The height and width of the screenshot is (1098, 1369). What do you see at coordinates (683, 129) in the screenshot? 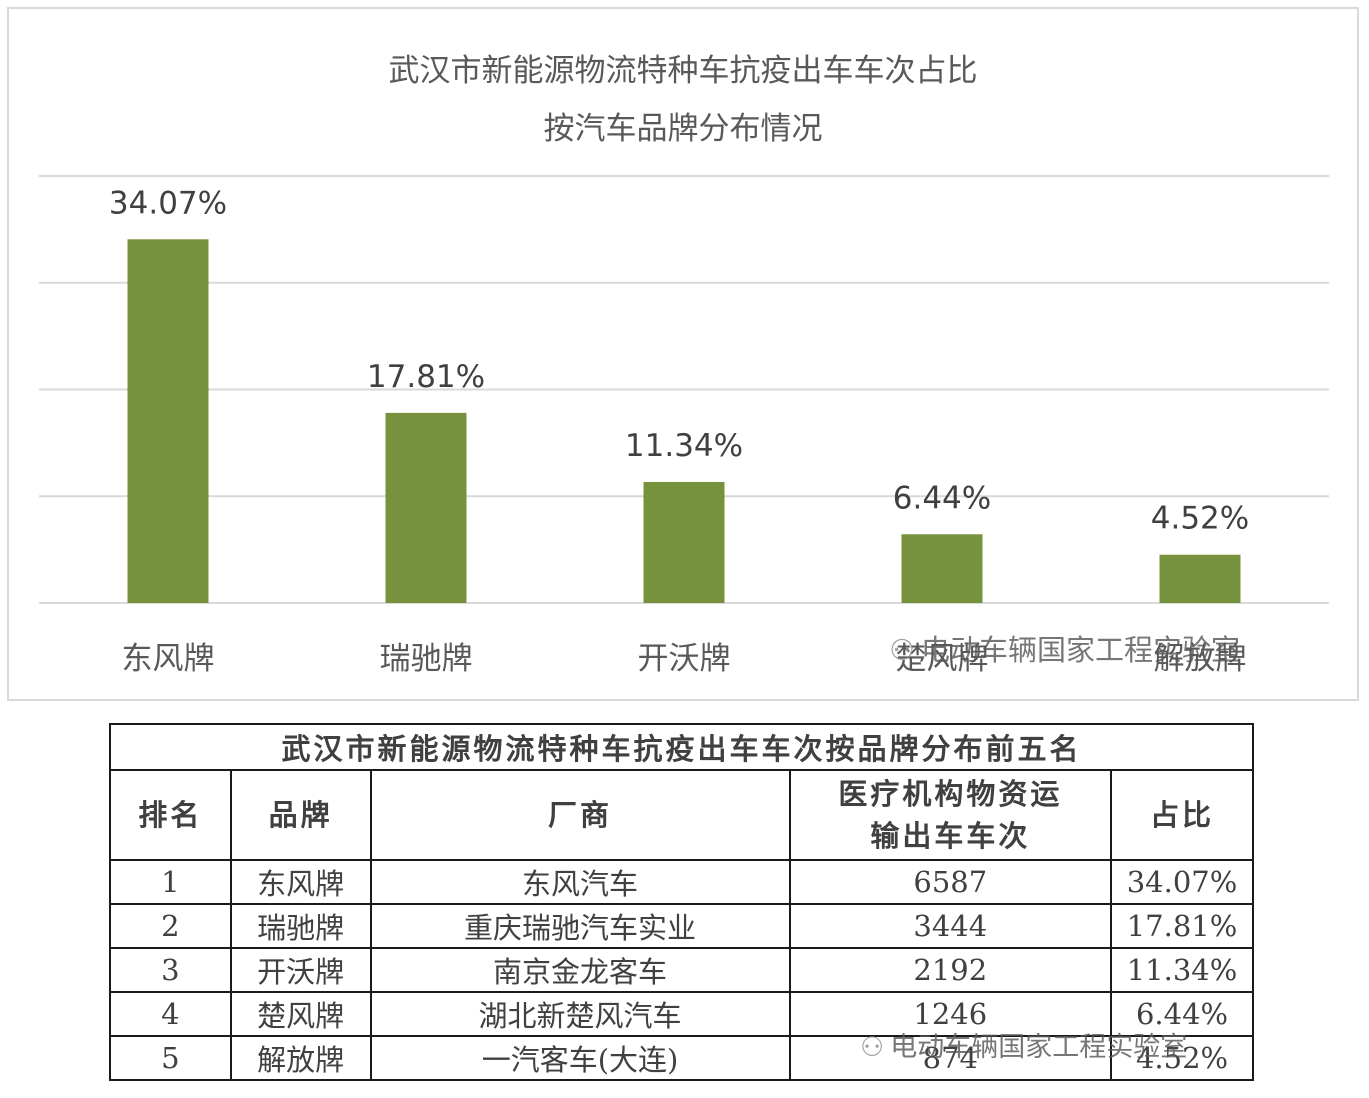
I see `chart-subtitle: 按汽车品牌分布情况` at bounding box center [683, 129].